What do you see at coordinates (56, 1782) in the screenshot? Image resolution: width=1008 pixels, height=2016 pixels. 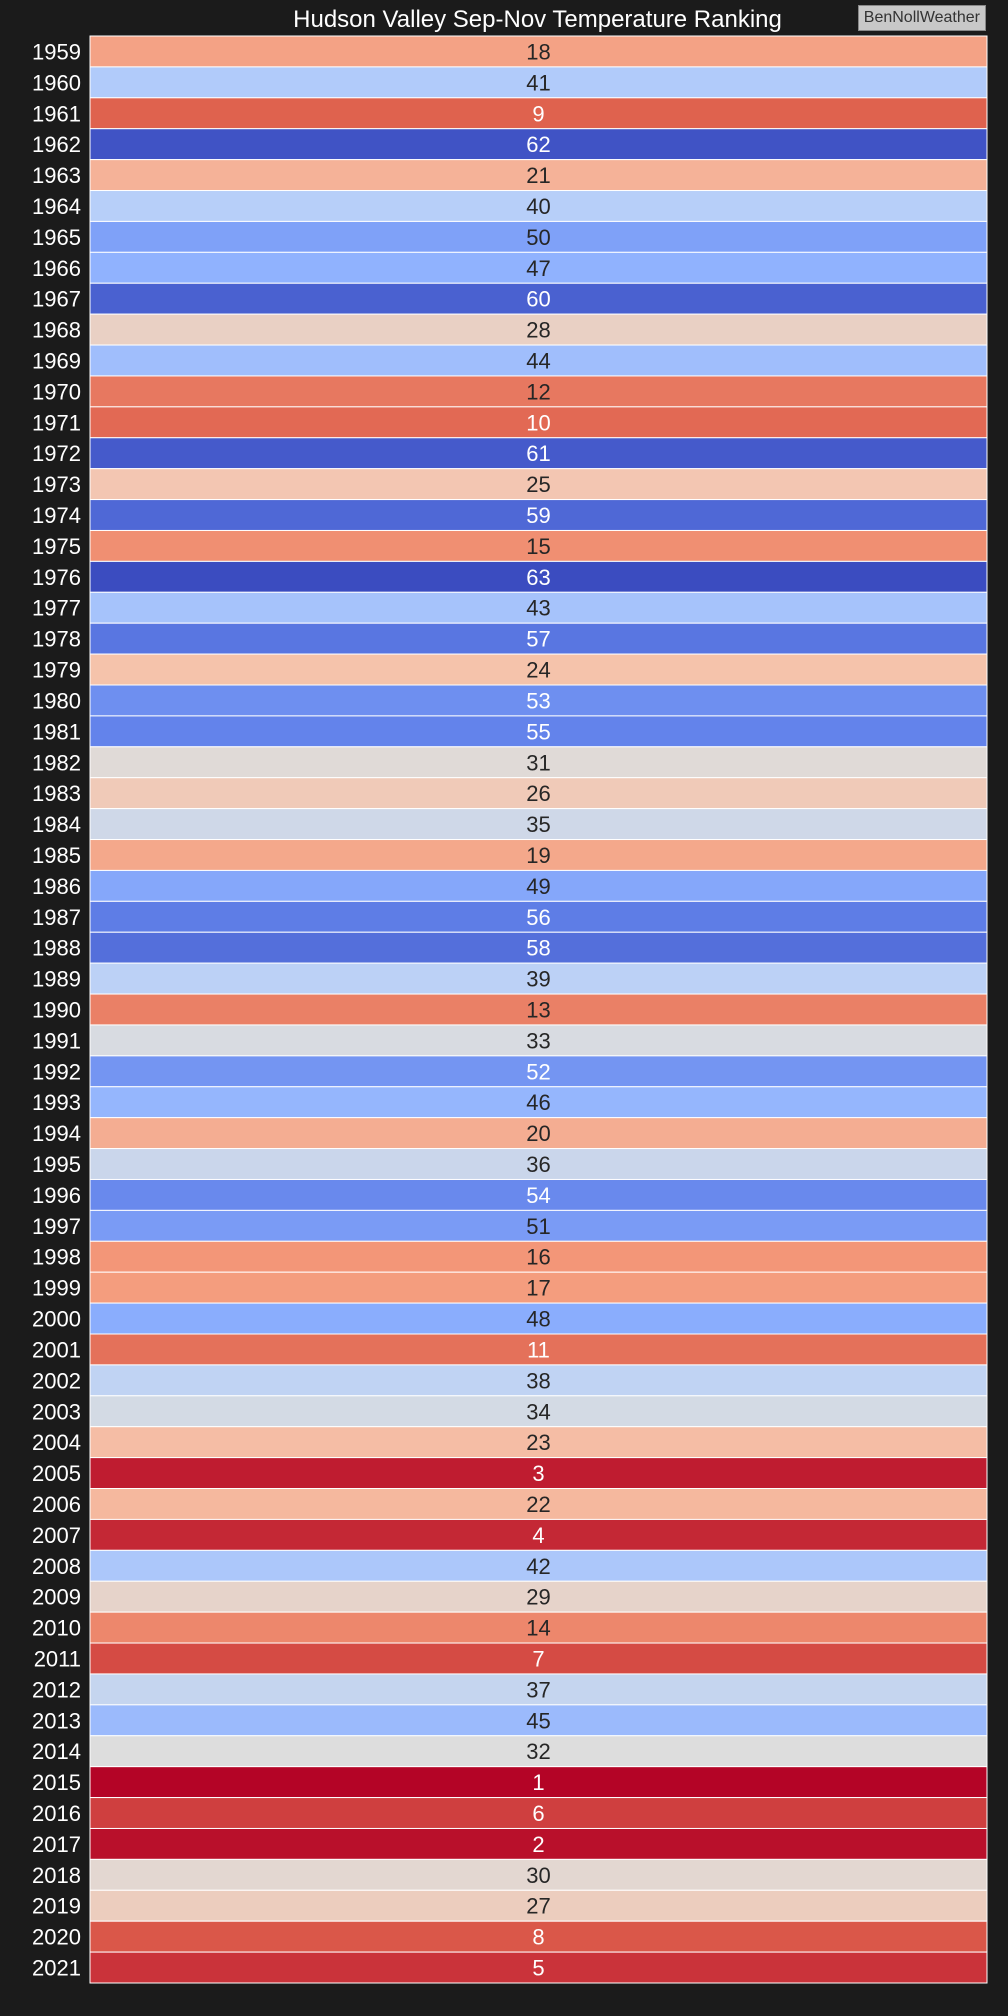 I see `year-tick-label: 2015` at bounding box center [56, 1782].